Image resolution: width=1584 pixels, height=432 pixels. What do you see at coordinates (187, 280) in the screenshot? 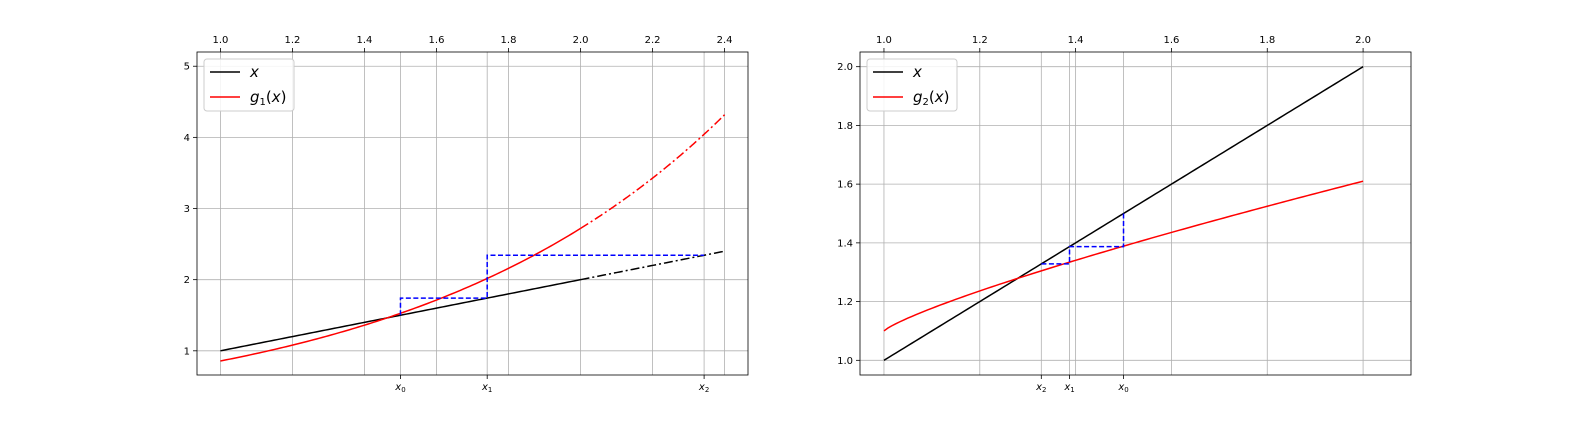
I see `y-tick-label: 2` at bounding box center [187, 280].